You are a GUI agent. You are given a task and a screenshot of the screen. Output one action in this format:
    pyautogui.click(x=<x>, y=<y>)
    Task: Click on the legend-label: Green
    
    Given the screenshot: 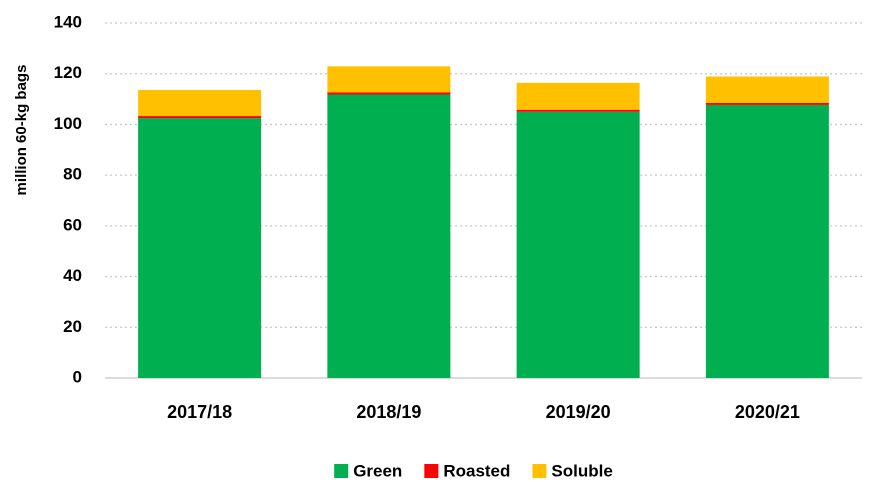 What is the action you would take?
    pyautogui.click(x=377, y=470)
    